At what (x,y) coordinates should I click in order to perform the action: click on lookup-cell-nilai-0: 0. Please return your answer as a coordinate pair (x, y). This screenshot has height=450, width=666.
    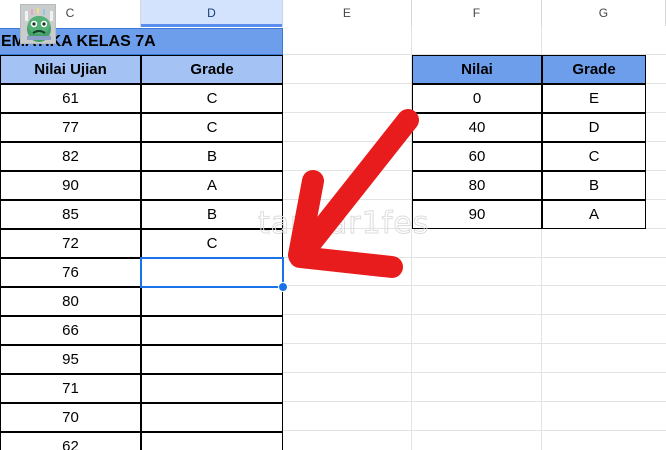
    Looking at the image, I should click on (477, 98).